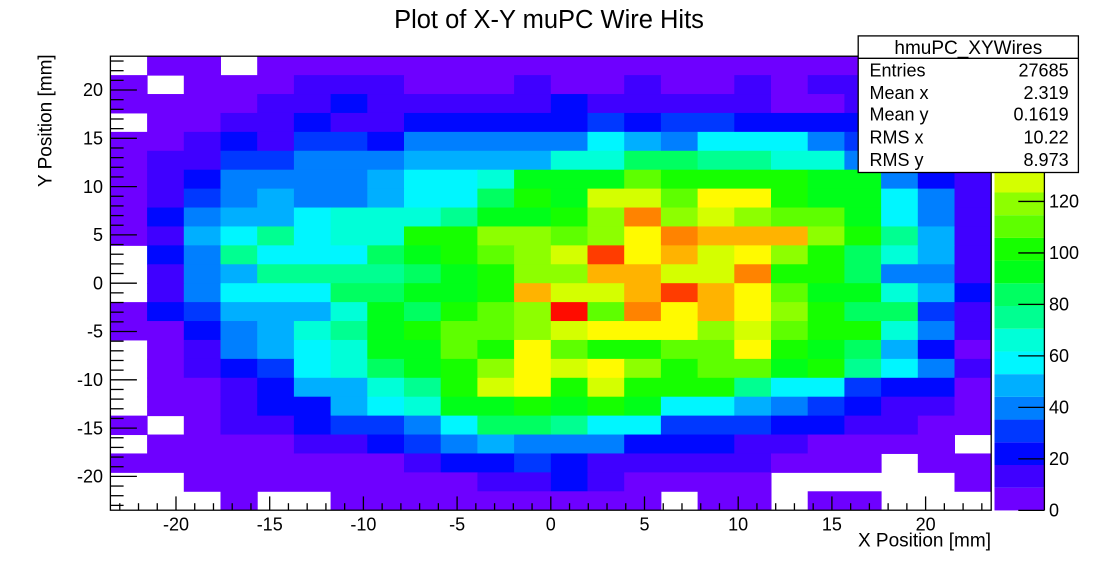 The height and width of the screenshot is (567, 1100). I want to click on svg-text: 0.1619, so click(1041, 114).